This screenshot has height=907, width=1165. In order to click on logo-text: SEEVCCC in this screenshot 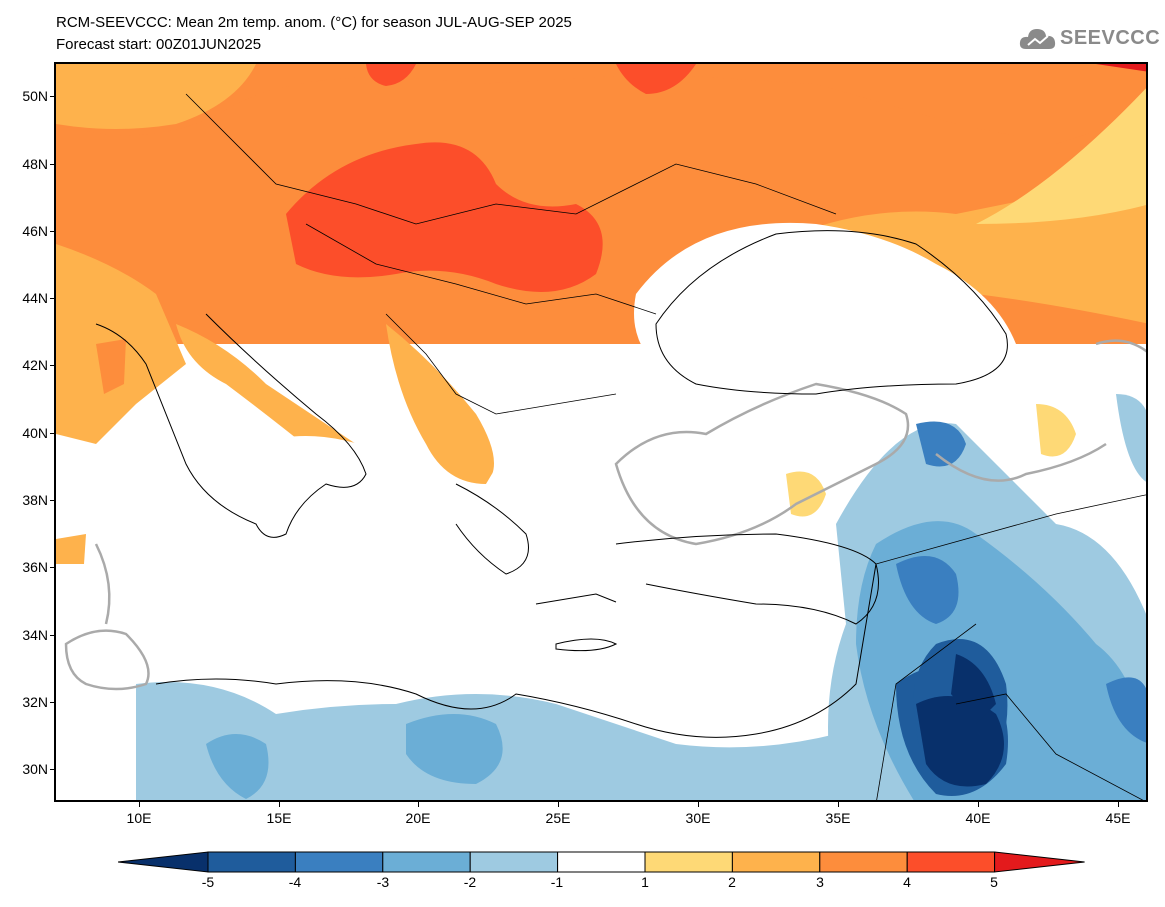, I will do `click(1110, 38)`.